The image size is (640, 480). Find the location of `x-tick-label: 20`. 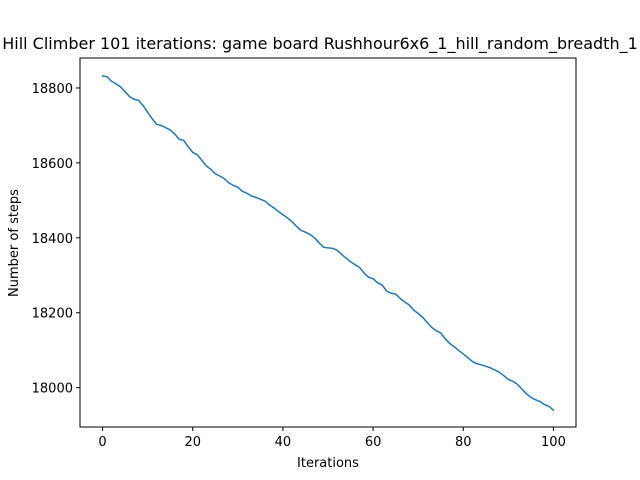

x-tick-label: 20 is located at coordinates (192, 442).